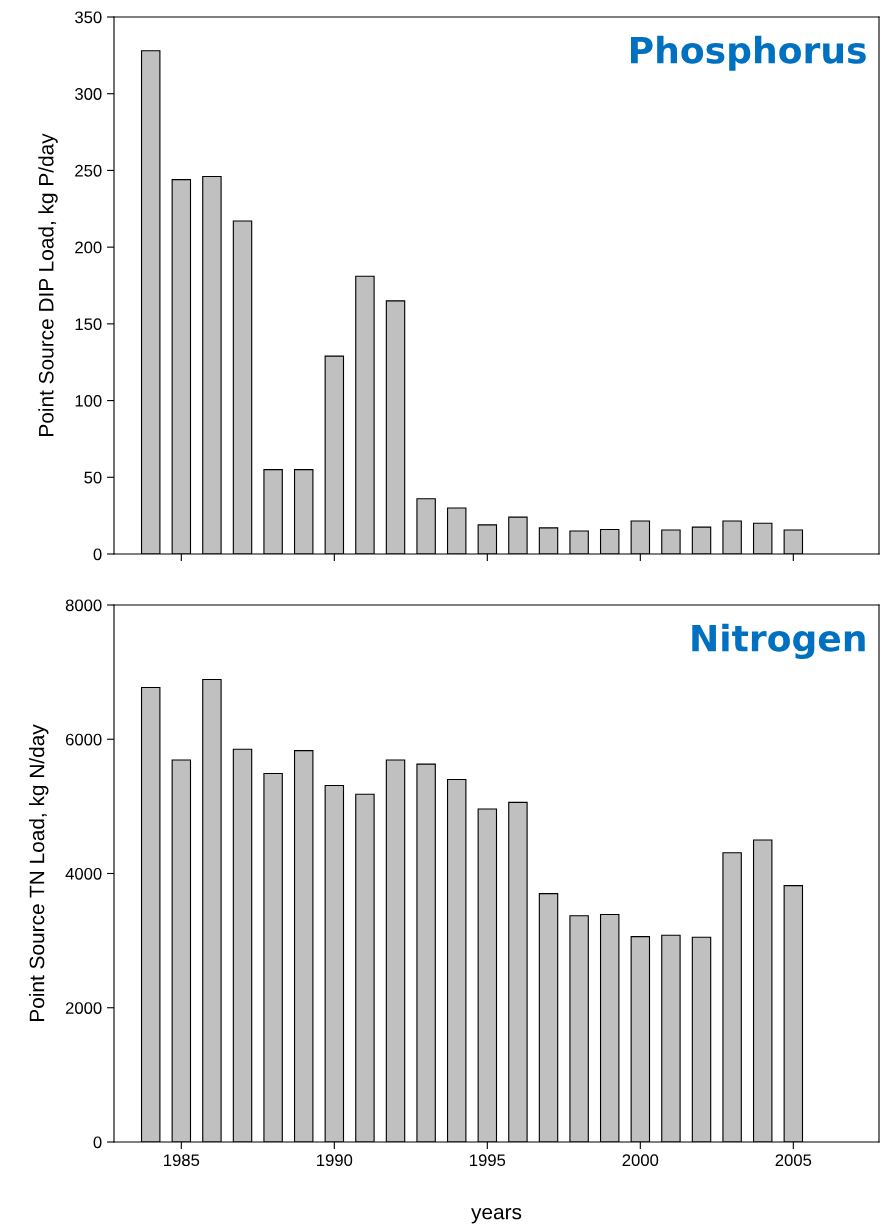 This screenshot has width=882, height=1231. I want to click on x-tick-label: 2000, so click(640, 1160).